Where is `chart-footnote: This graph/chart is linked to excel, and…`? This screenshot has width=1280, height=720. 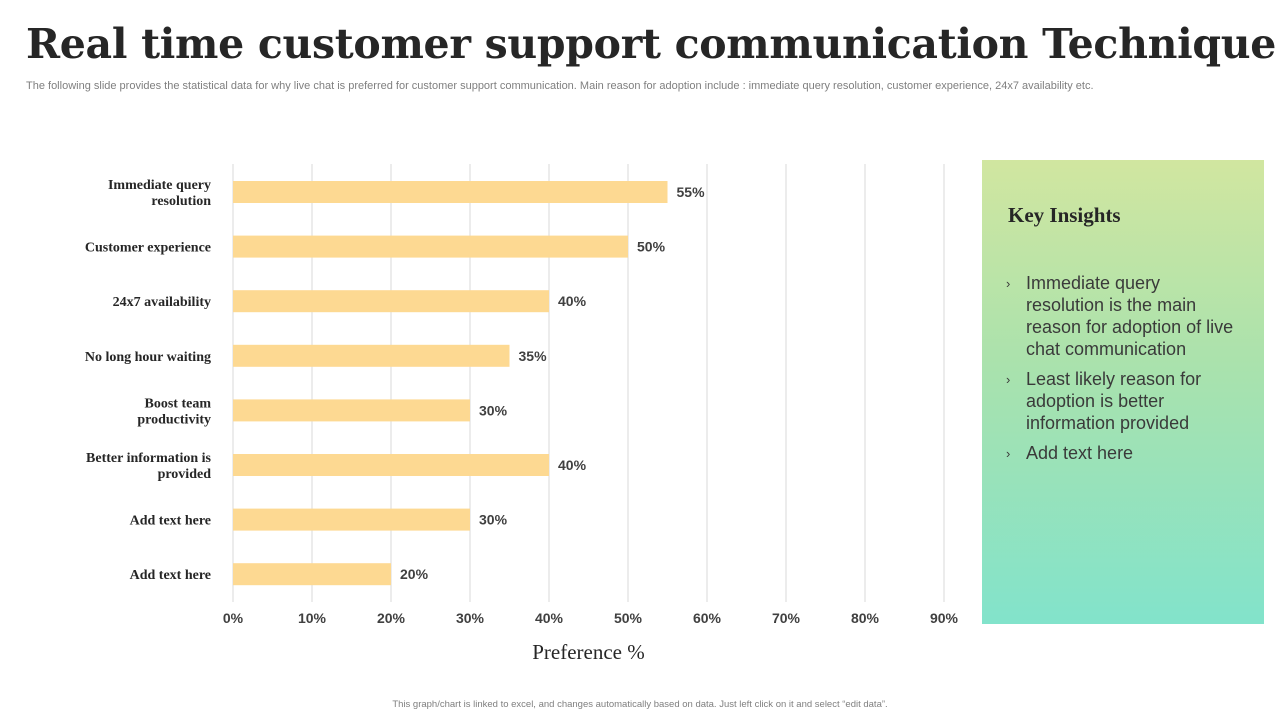
chart-footnote: This graph/chart is linked to excel, and… is located at coordinates (640, 704).